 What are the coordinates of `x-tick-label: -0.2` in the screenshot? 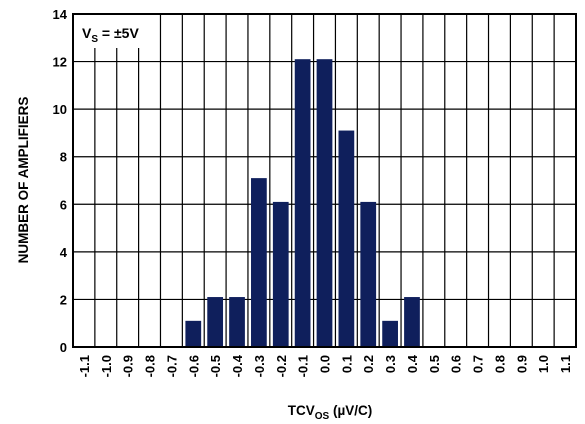 It's located at (281, 366).